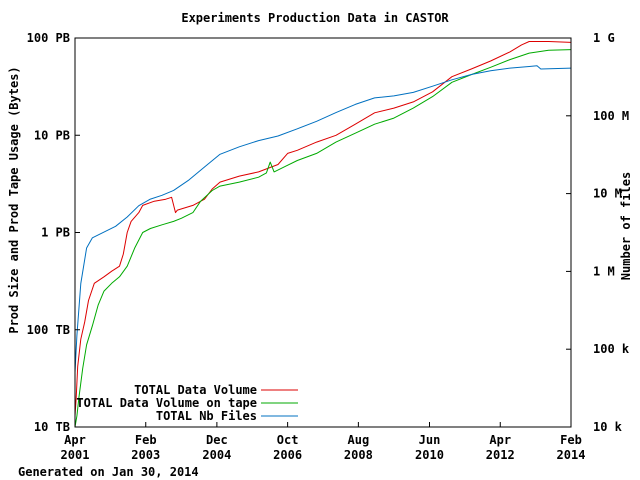 This screenshot has height=480, width=640. Describe the element at coordinates (52, 135) in the screenshot. I see `left-tick-label: 10 PB` at that location.